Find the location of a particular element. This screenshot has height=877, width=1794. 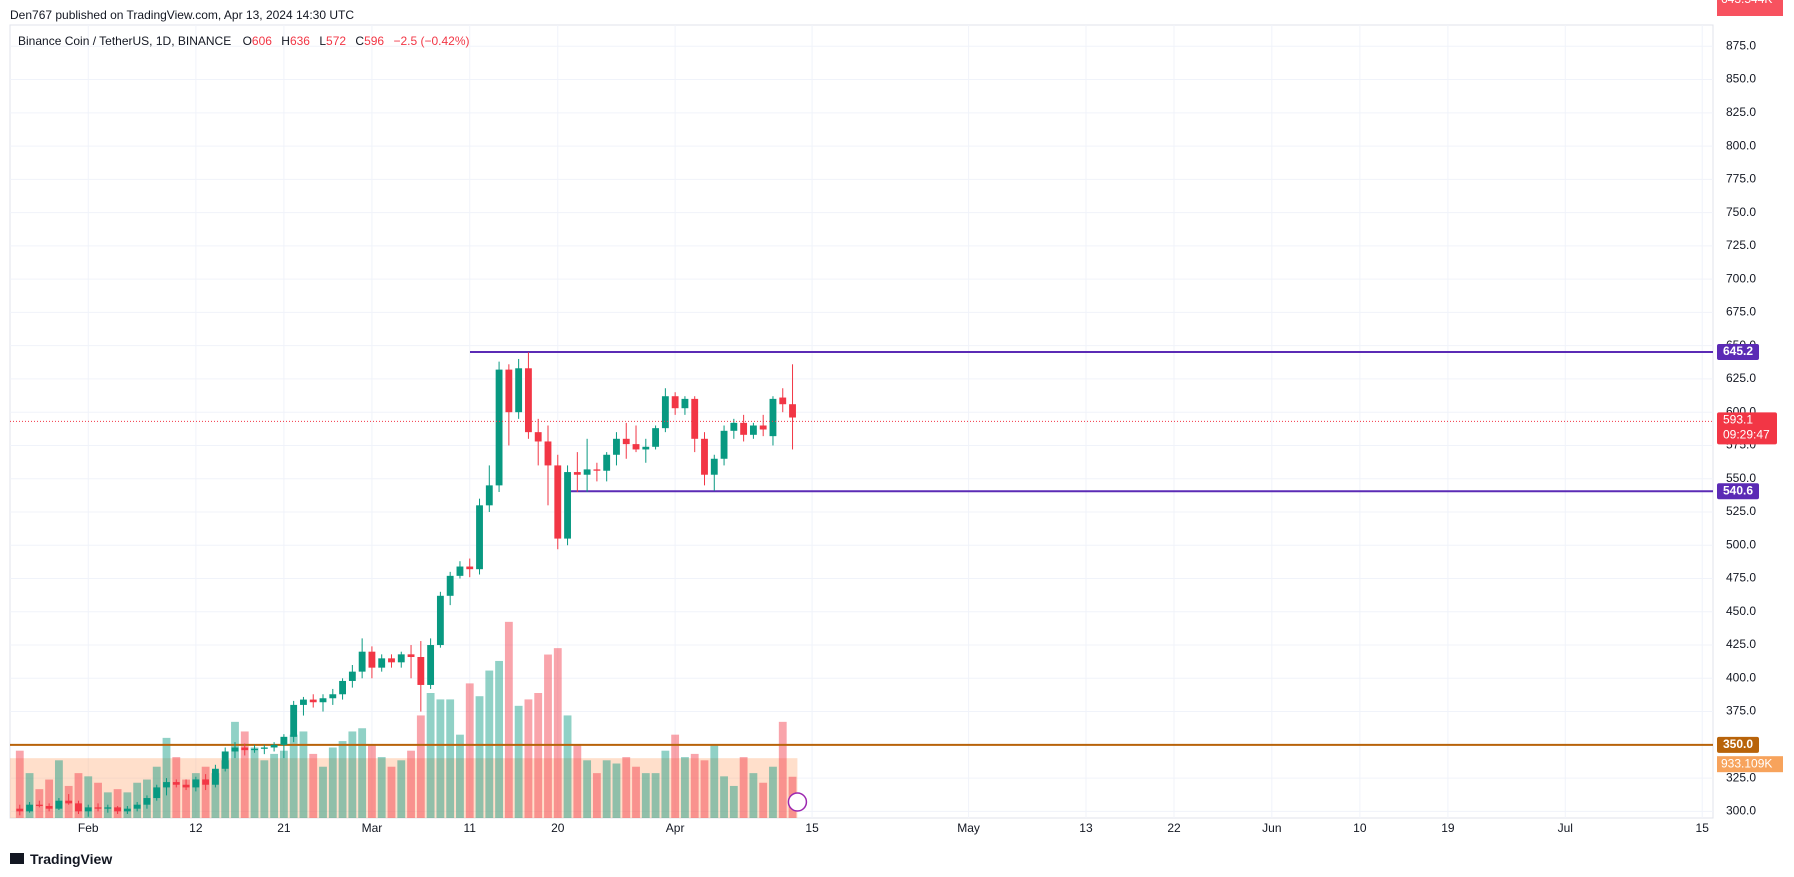

x-tick-label: Mar is located at coordinates (372, 828).